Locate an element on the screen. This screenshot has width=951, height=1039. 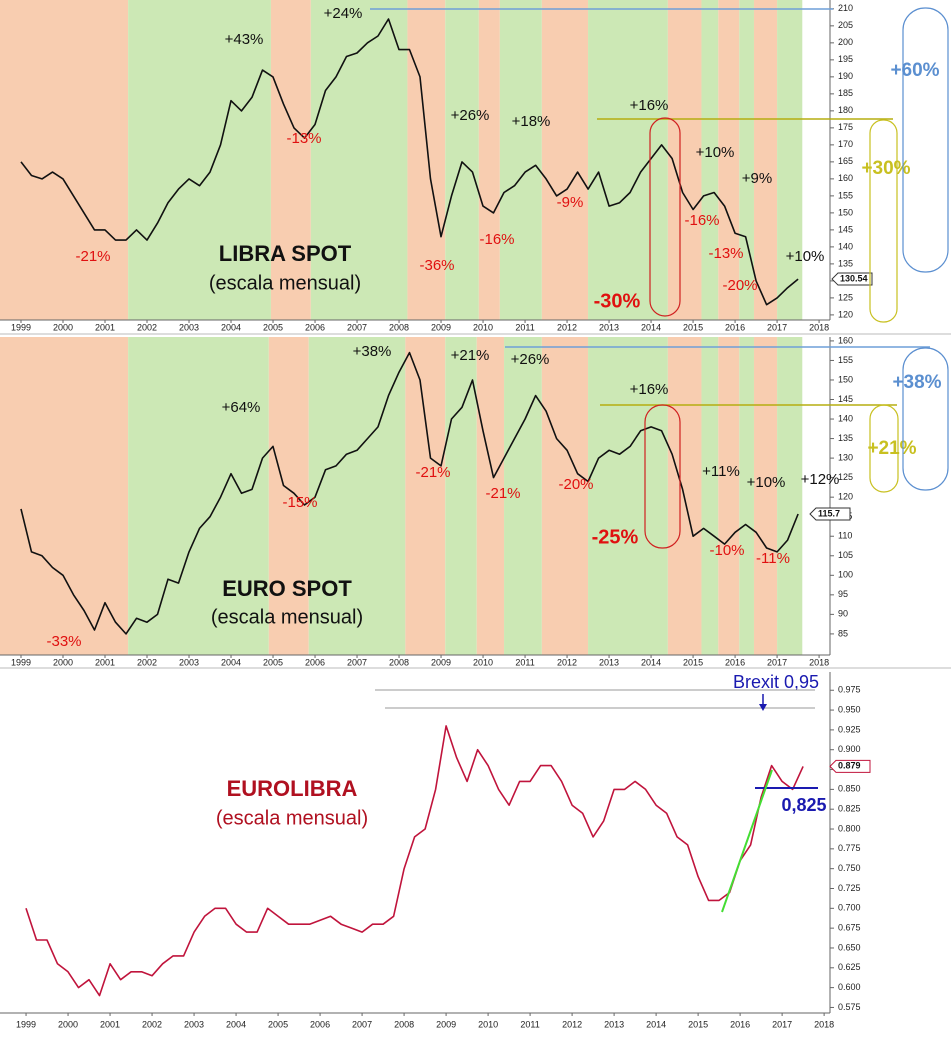
annotation: +38% is located at coordinates (372, 351).